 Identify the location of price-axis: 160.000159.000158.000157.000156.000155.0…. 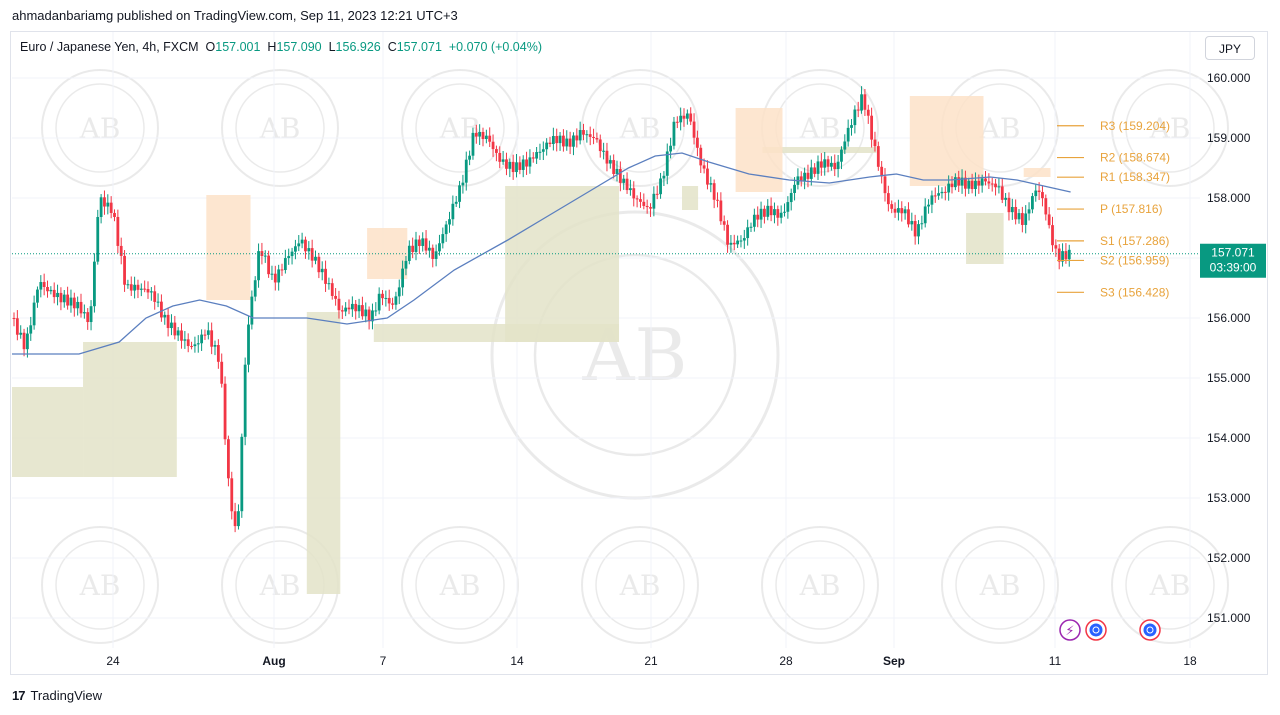
(1229, 348).